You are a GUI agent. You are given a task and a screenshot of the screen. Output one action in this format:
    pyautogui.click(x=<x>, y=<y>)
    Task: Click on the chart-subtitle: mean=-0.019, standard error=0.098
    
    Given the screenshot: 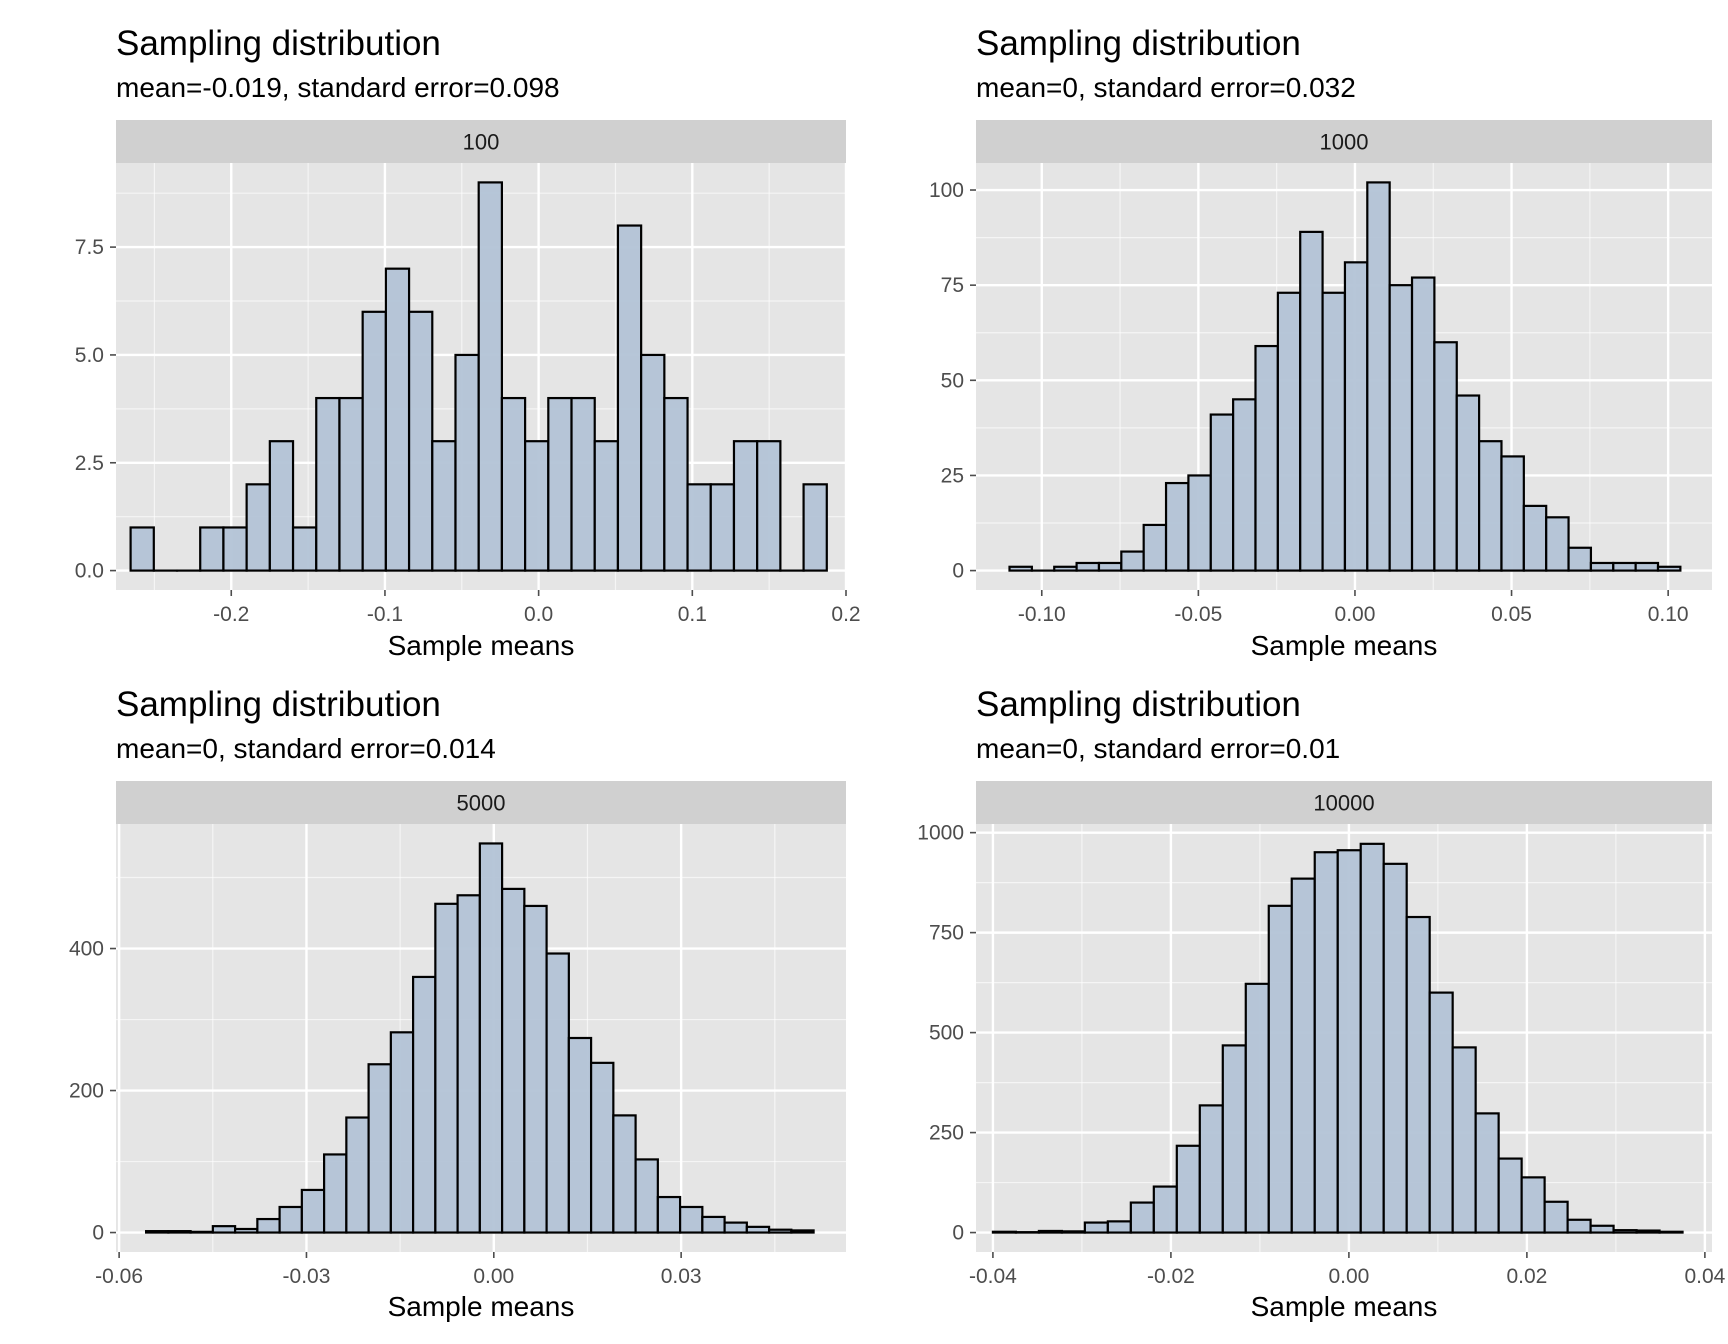 What is the action you would take?
    pyautogui.click(x=338, y=87)
    